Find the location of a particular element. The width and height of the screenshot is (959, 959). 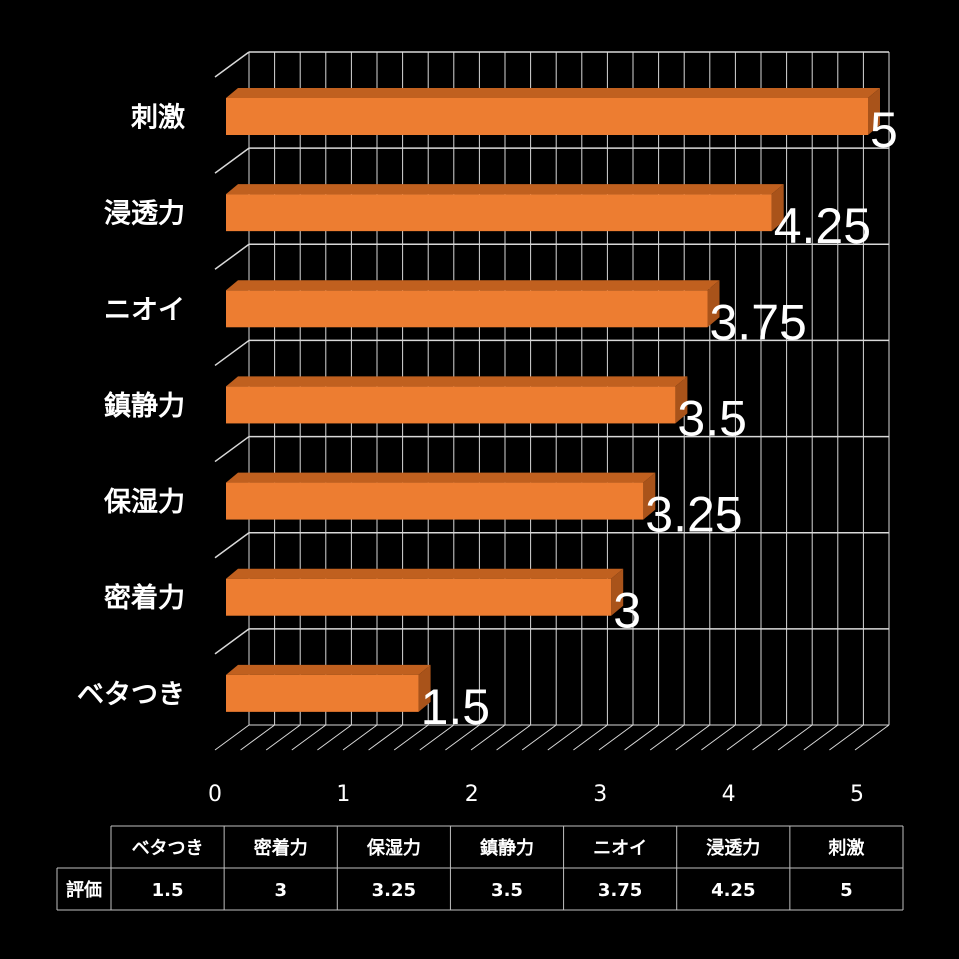

table-cell: 1.5 is located at coordinates (168, 890).